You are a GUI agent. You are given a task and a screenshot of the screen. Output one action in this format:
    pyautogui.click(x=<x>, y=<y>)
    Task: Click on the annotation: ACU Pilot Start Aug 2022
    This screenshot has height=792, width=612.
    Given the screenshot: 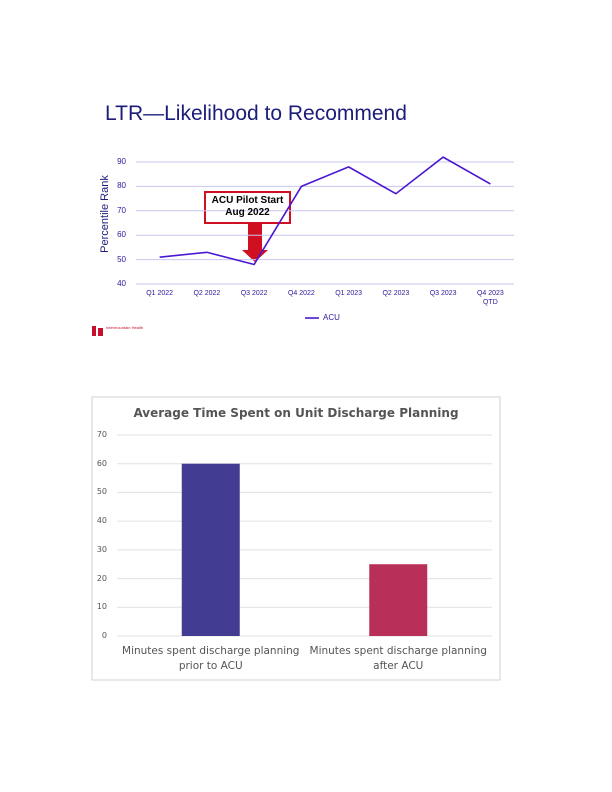 What is the action you would take?
    pyautogui.click(x=247, y=206)
    